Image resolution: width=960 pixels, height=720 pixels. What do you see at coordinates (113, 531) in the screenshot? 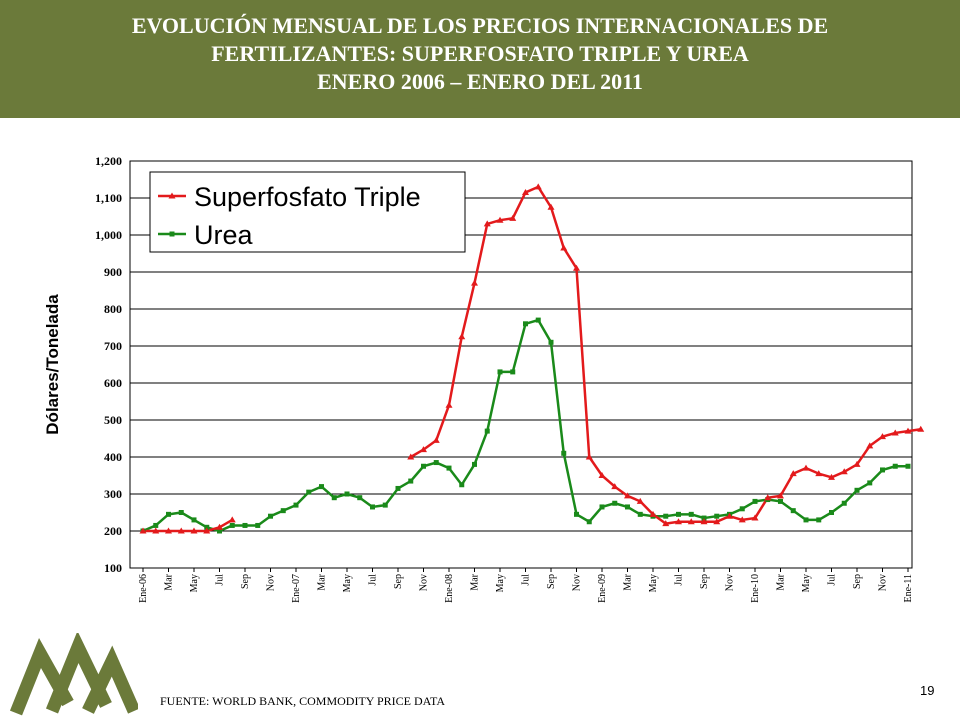
I see `y-tick-label: 200` at bounding box center [113, 531].